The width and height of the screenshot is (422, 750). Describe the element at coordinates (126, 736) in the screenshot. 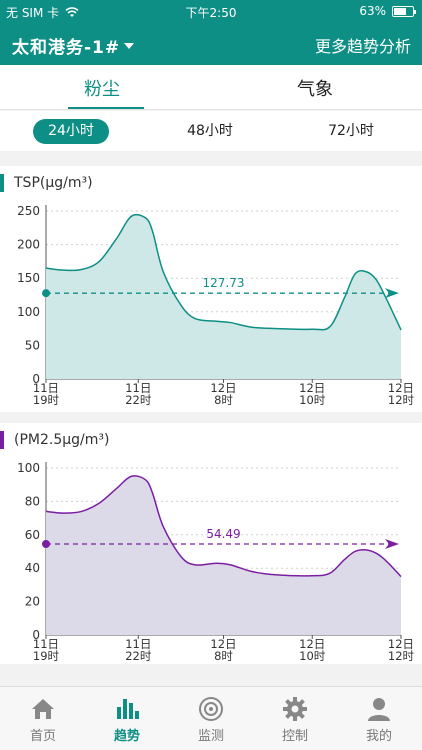

I see `tab-trend-label: 趋势` at that location.